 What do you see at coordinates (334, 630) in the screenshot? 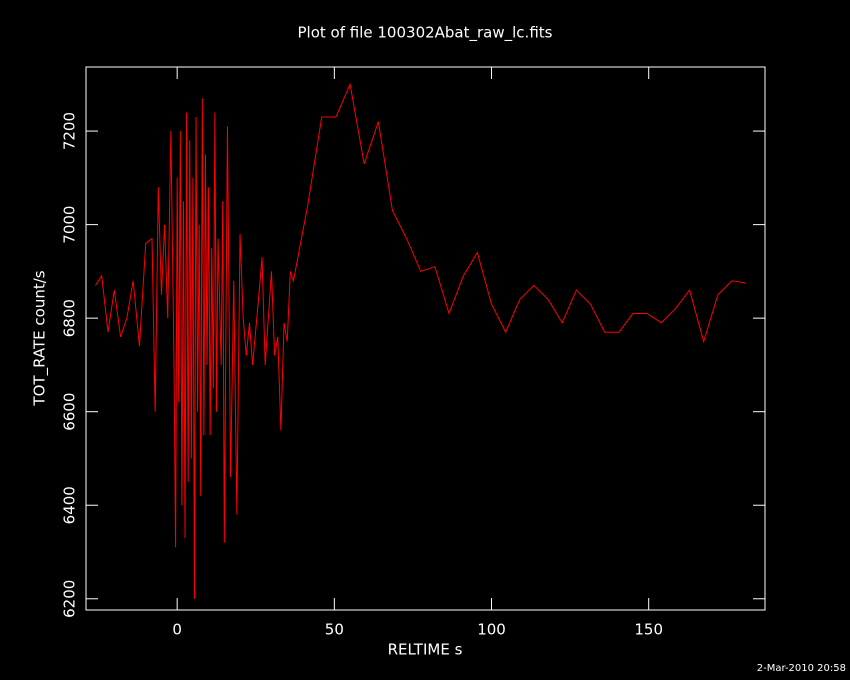
I see `x-tick-label: 50` at bounding box center [334, 630].